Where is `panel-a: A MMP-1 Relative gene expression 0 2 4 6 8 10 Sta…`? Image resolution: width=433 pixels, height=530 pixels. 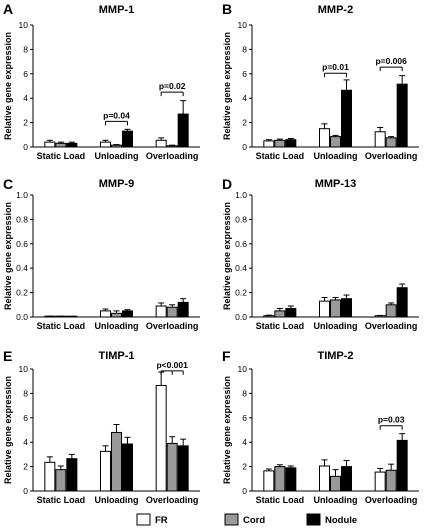 panel-a: A MMP-1 Relative gene expression 0 2 4 6 8 10 Sta… is located at coordinates (101, 81).